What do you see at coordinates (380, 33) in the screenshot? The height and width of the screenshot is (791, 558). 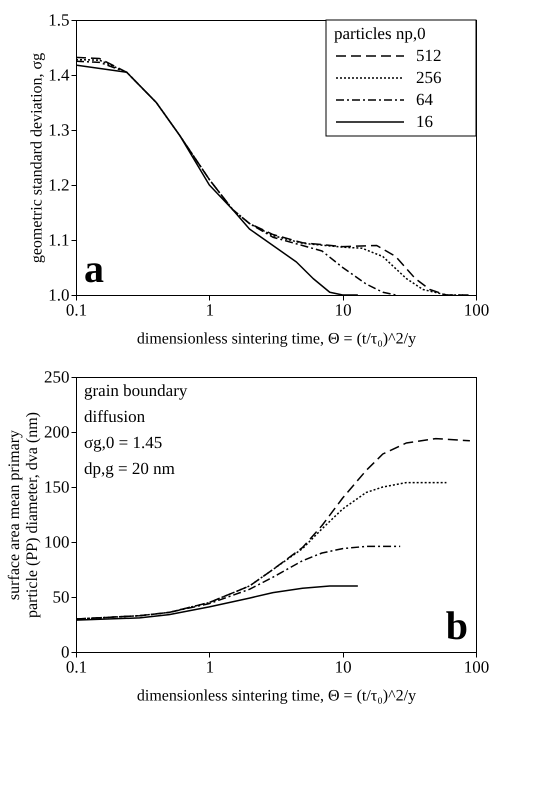 I see `legend-title: particles np,0` at bounding box center [380, 33].